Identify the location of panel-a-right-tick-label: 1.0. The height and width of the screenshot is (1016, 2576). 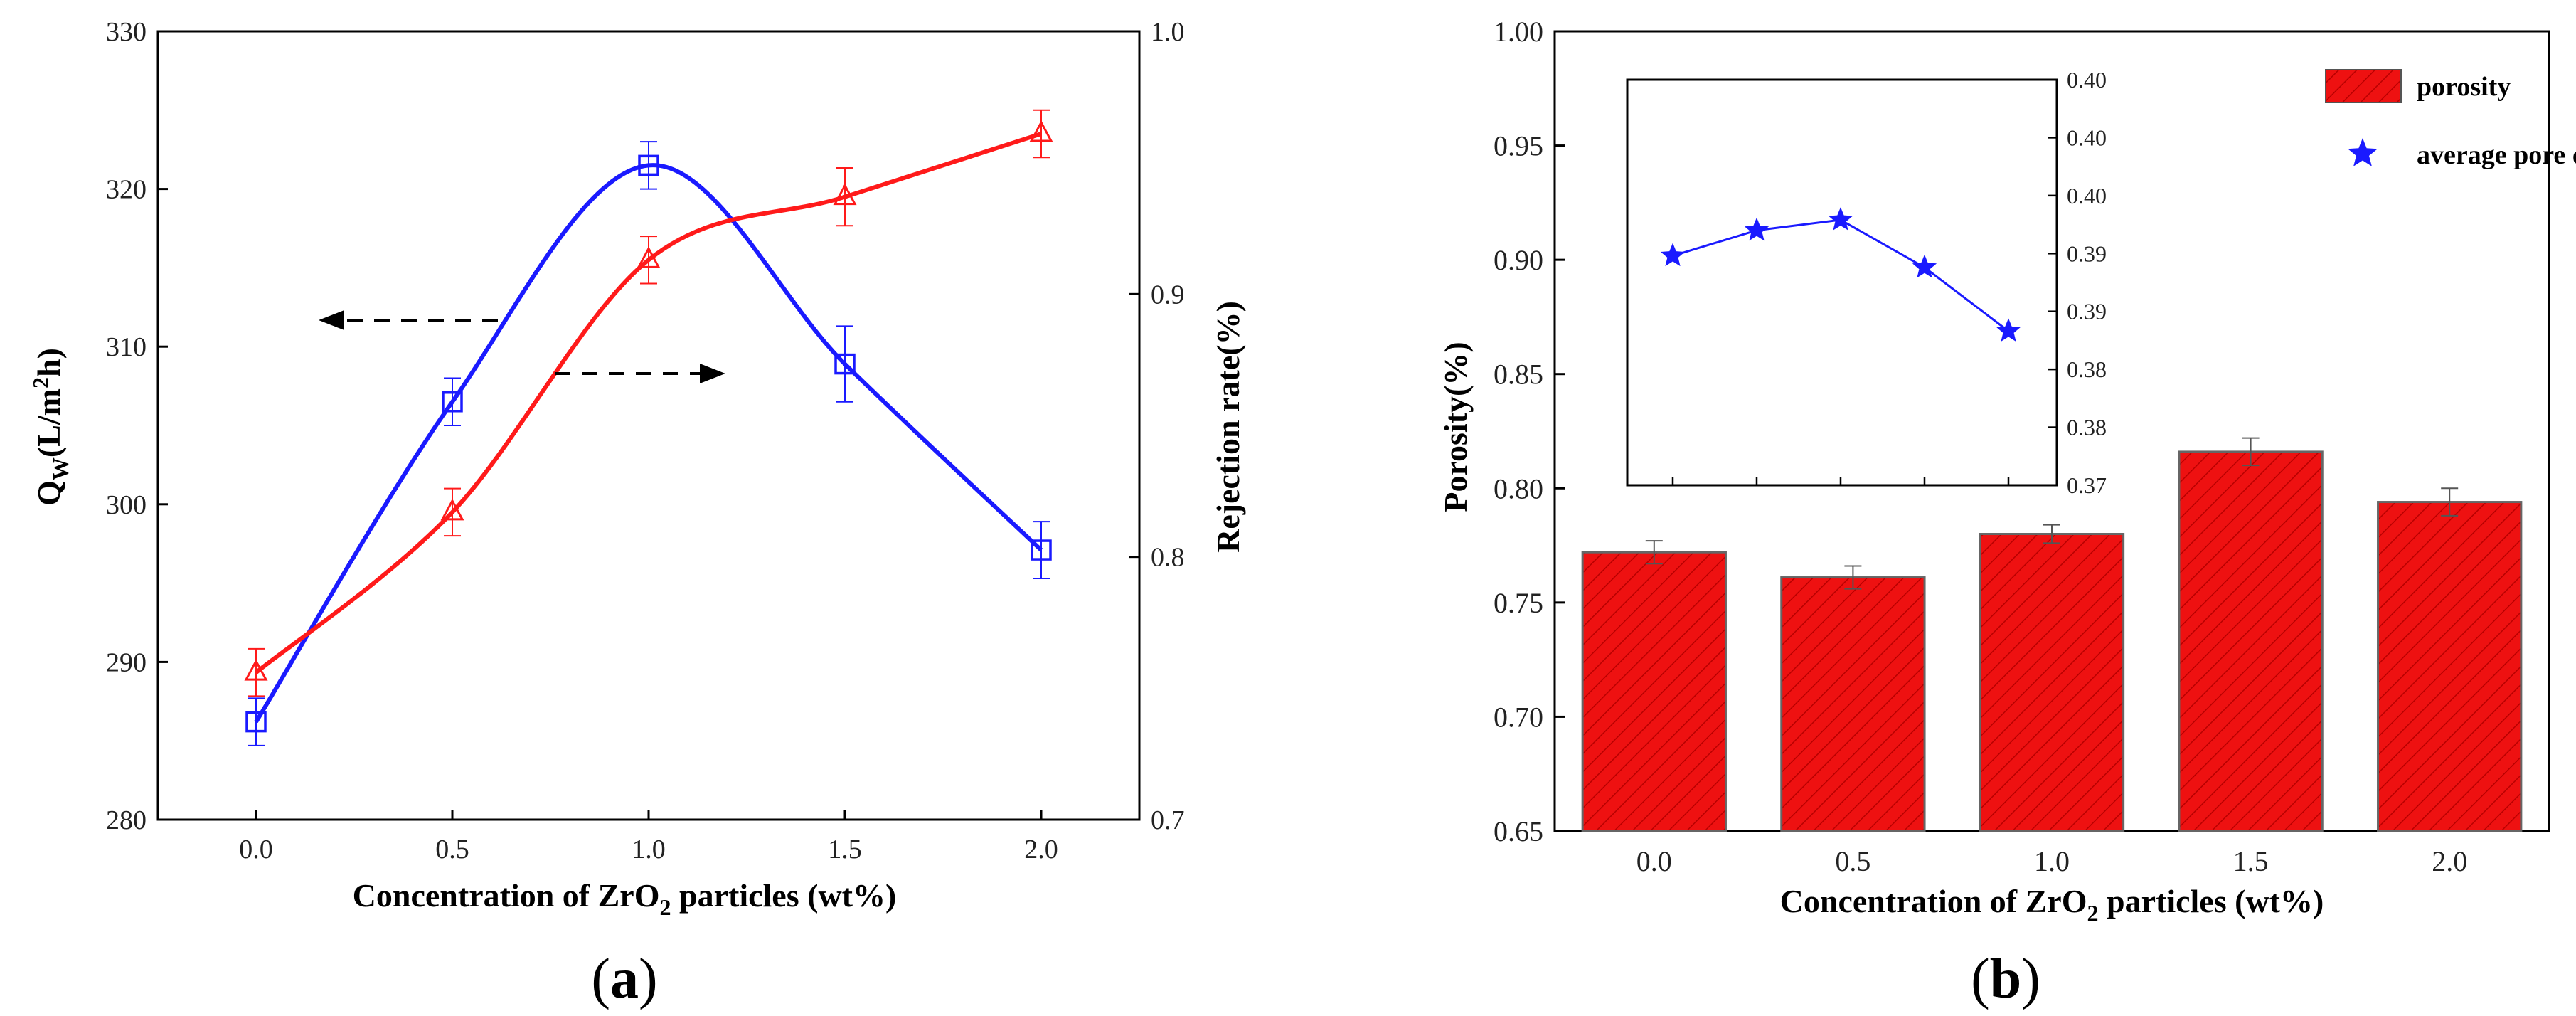
(1168, 32).